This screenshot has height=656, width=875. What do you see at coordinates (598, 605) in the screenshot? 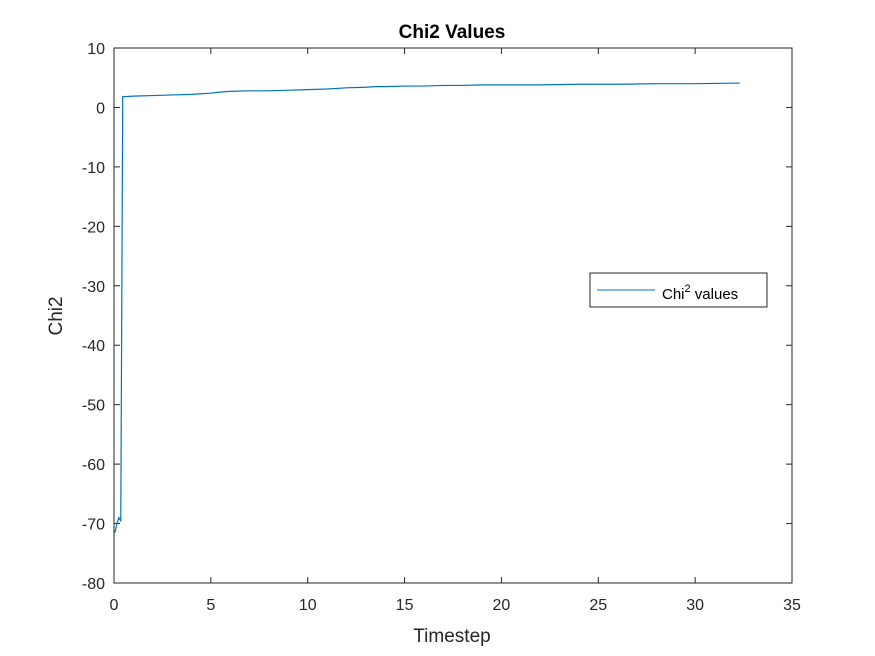
I see `x-tick-label: 25` at bounding box center [598, 605].